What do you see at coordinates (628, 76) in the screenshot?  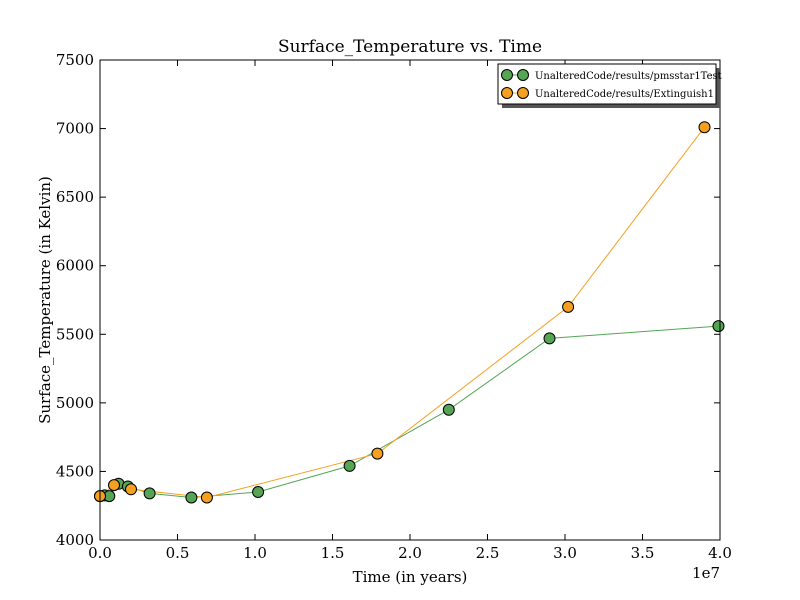 I see `legend-label-0: UnalteredCode/results/pmsstar1Test` at bounding box center [628, 76].